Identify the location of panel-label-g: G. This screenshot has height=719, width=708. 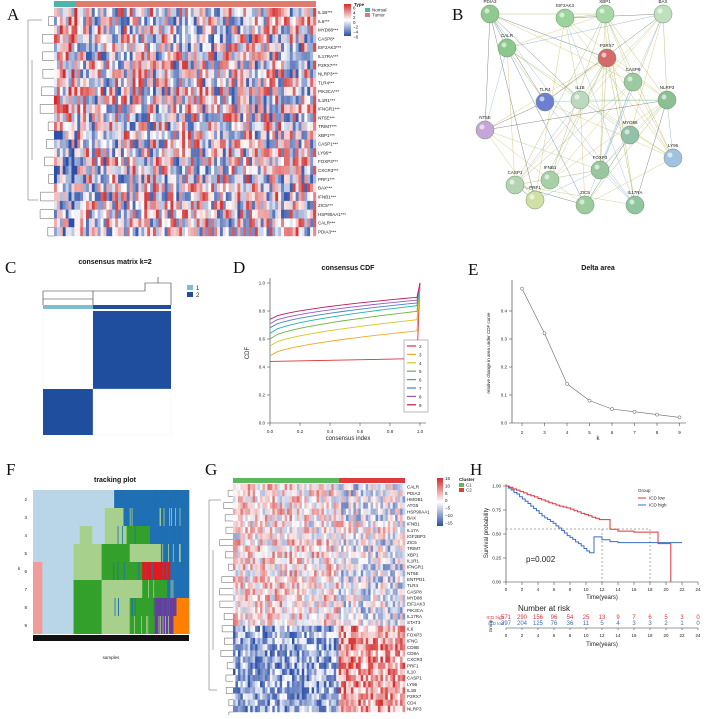
(211, 469).